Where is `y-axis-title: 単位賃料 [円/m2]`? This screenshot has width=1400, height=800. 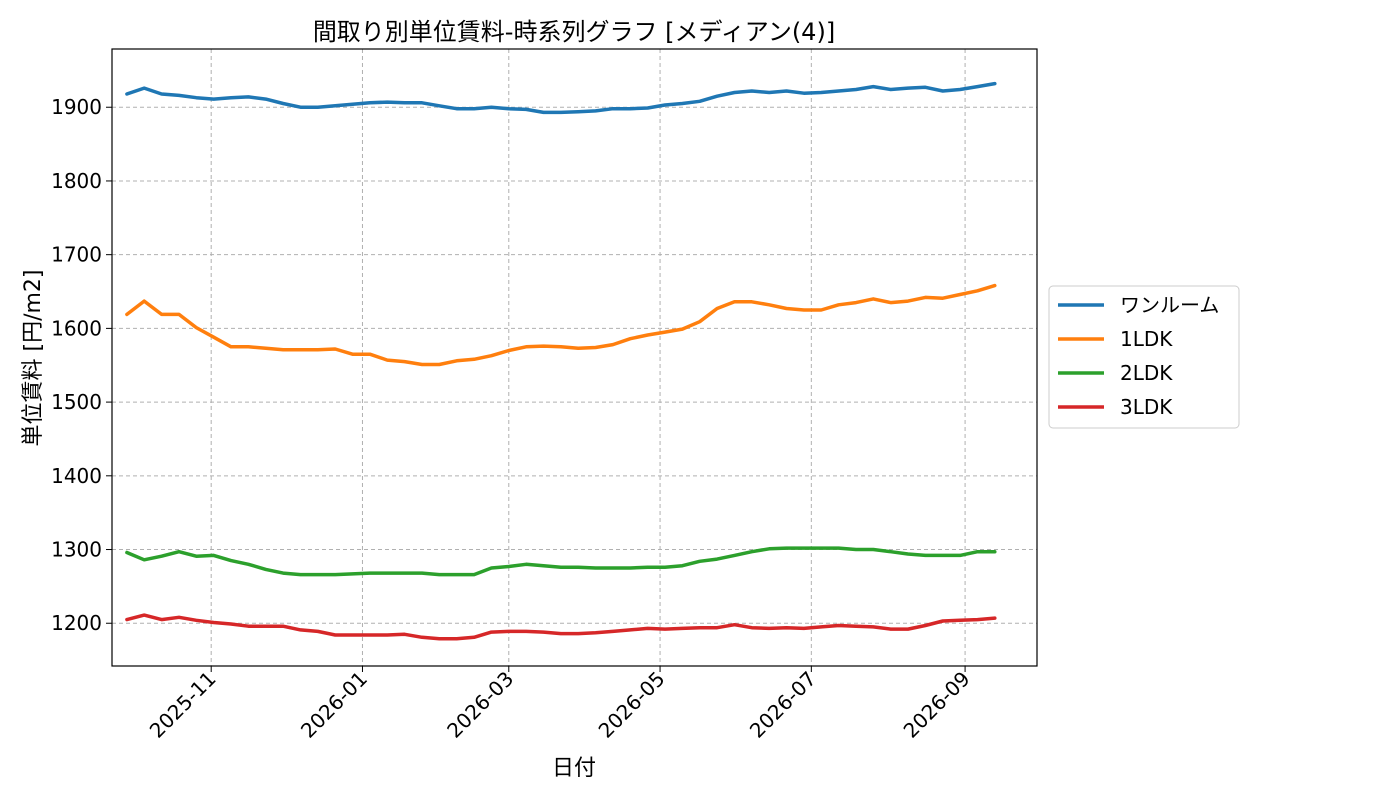
y-axis-title: 単位賃料 [円/m2] is located at coordinates (33, 358).